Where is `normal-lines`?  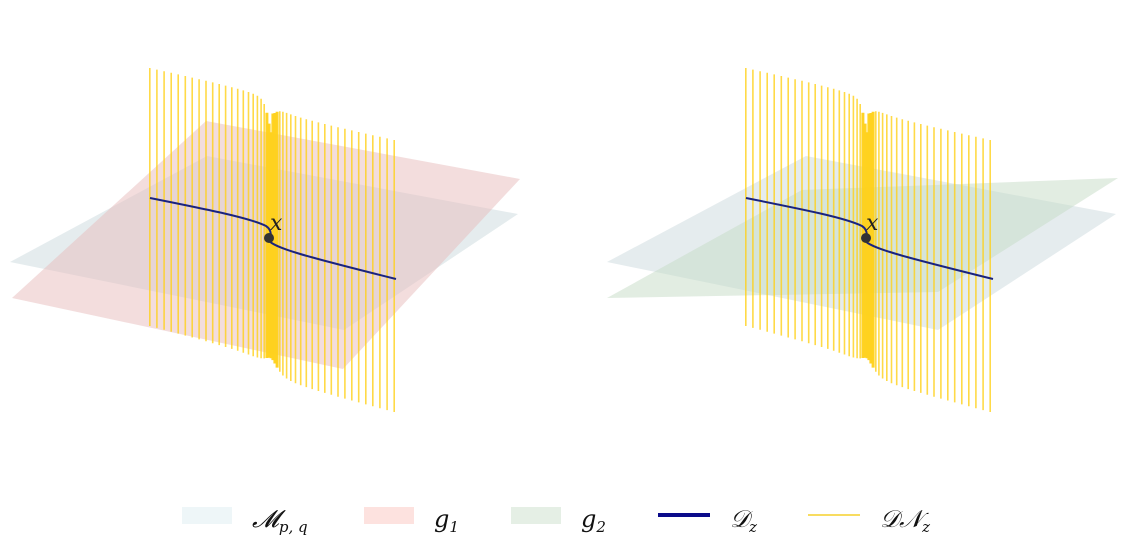 normal-lines is located at coordinates (272, 240).